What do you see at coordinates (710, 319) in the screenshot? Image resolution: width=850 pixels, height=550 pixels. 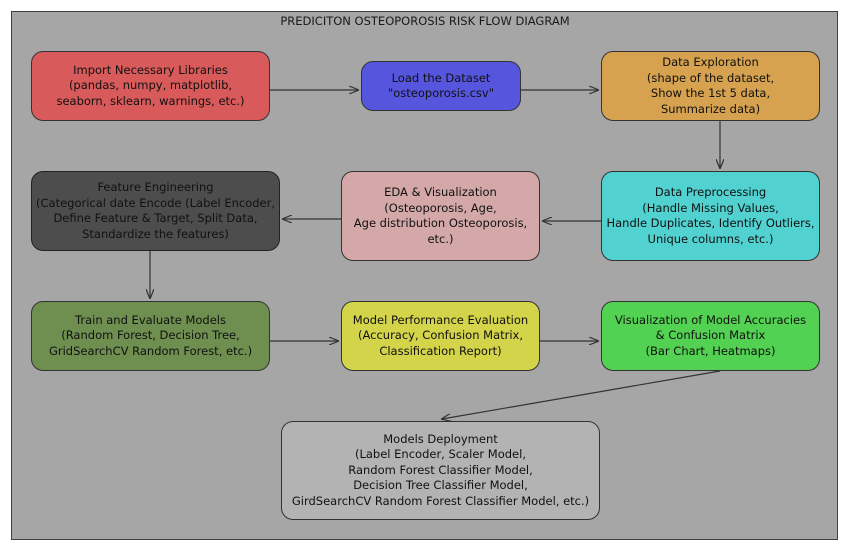 I see `node-text-line: Visualization of Model Accuracies` at bounding box center [710, 319].